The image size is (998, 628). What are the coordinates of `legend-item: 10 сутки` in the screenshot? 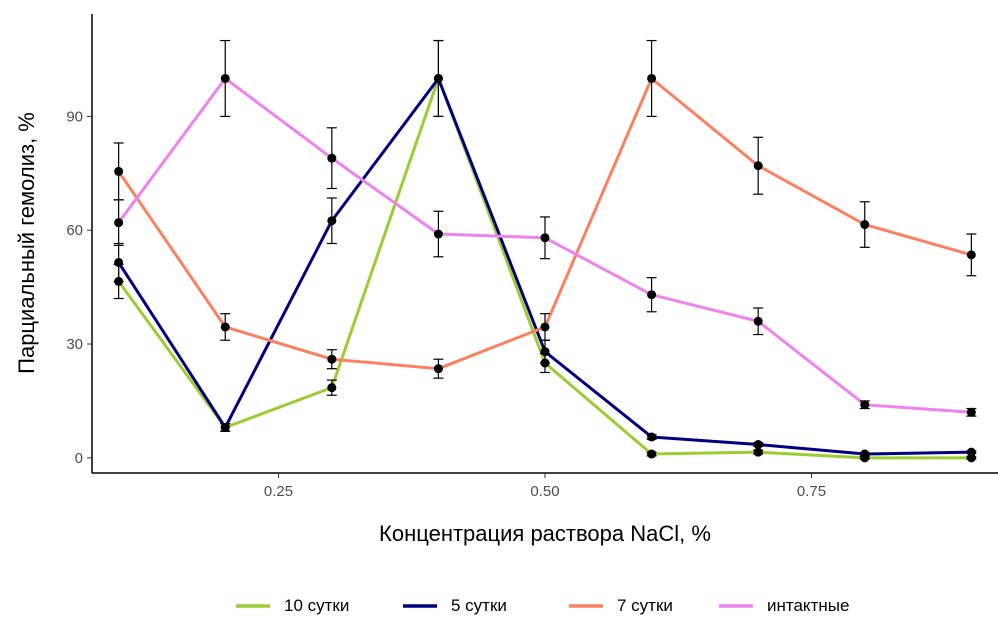 It's located at (292, 605).